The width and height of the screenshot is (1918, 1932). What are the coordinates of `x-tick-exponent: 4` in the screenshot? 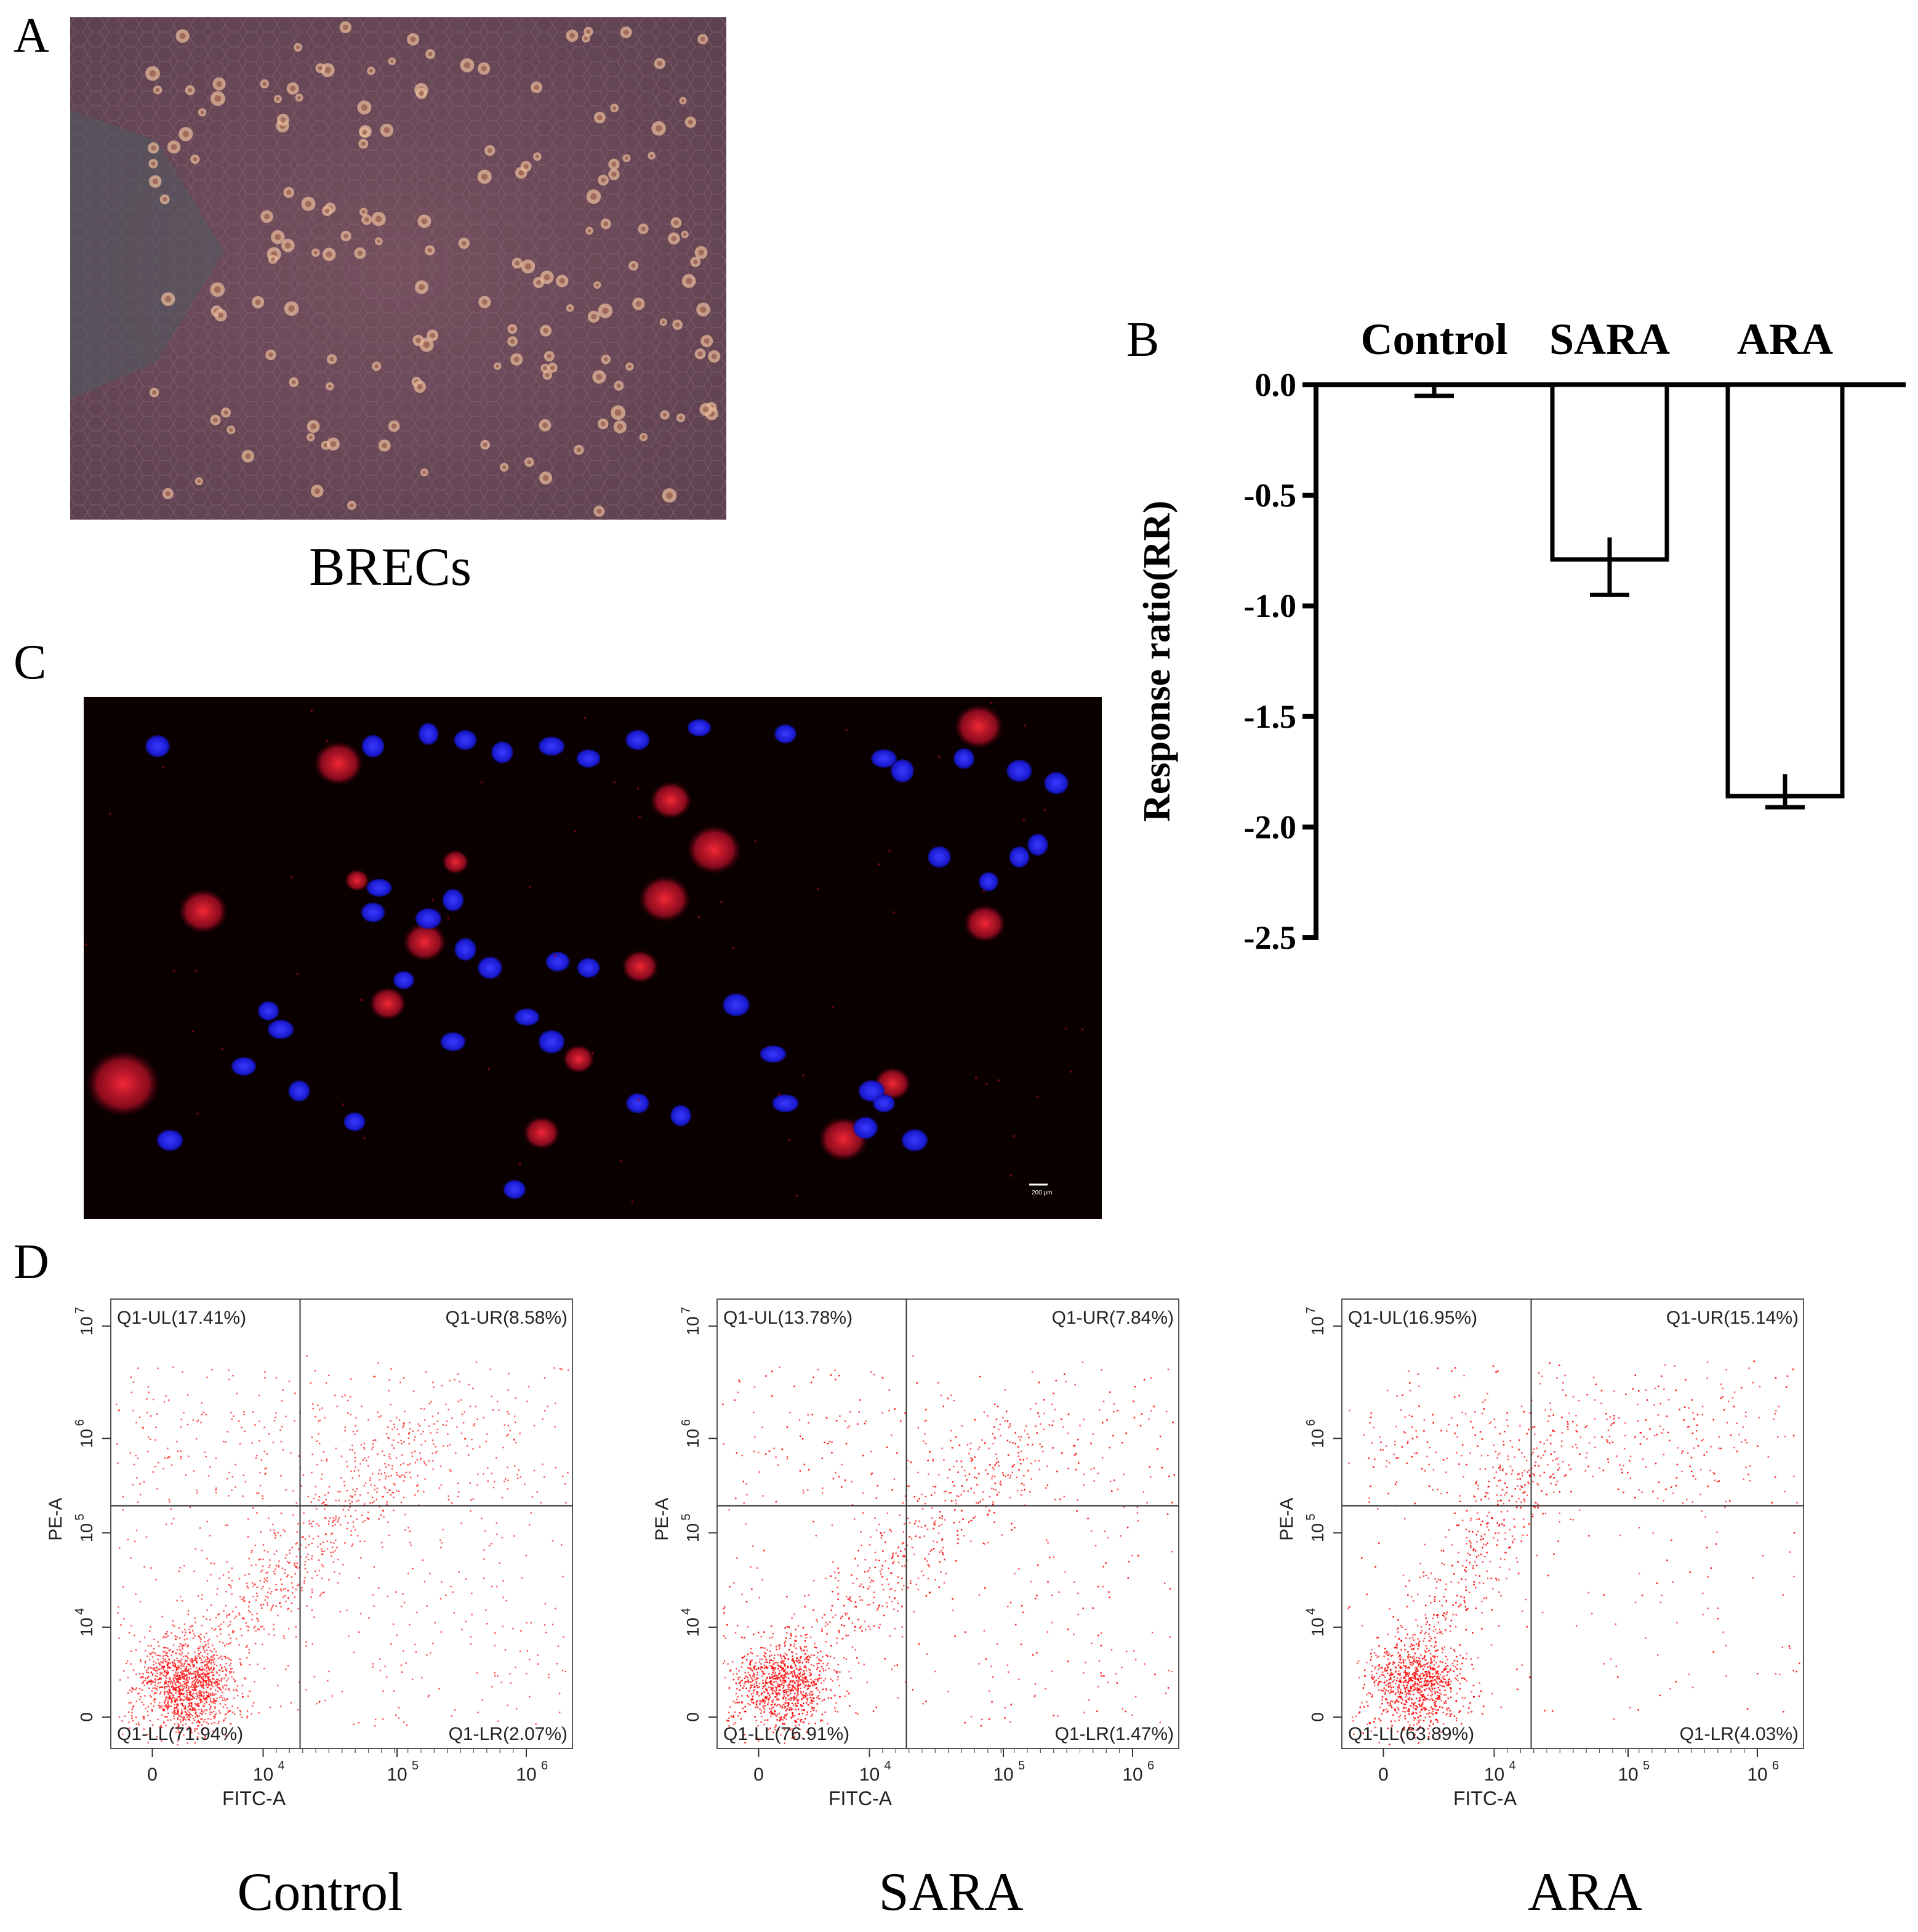 It's located at (281, 1766).